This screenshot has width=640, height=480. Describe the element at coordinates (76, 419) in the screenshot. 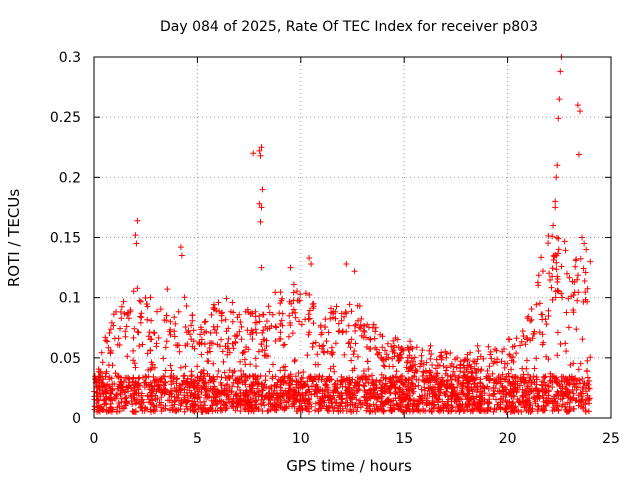

I see `y-tick-label: 0` at that location.